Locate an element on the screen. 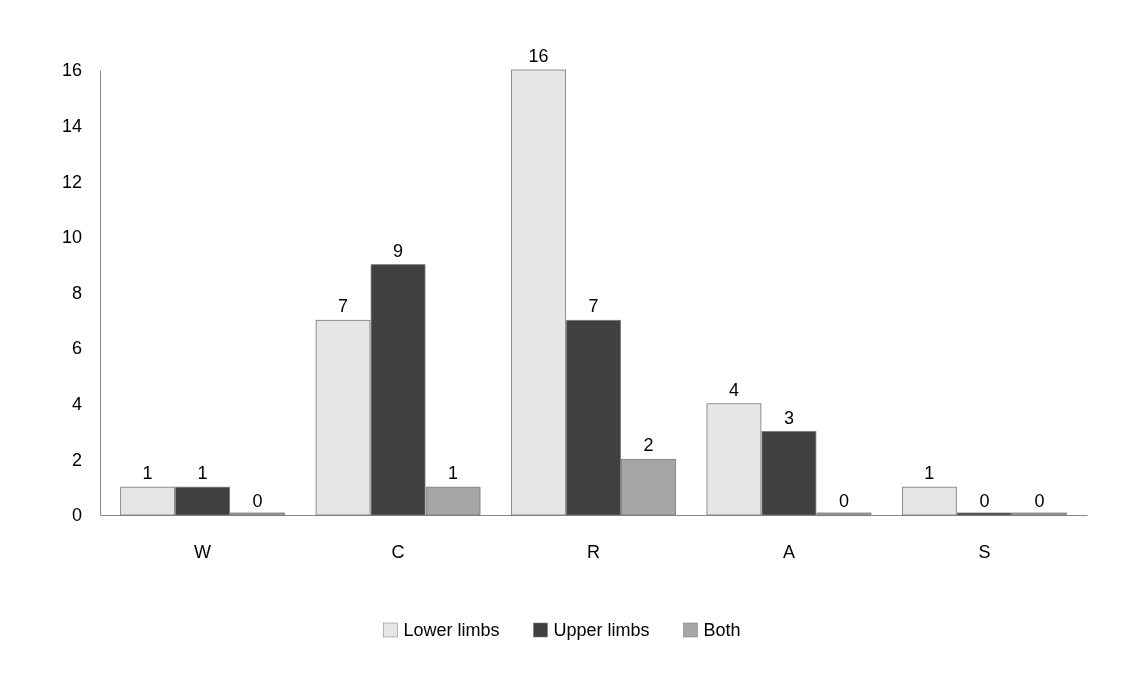 Image resolution: width=1147 pixels, height=675 pixels. y-tick-label: 14 is located at coordinates (71, 125).